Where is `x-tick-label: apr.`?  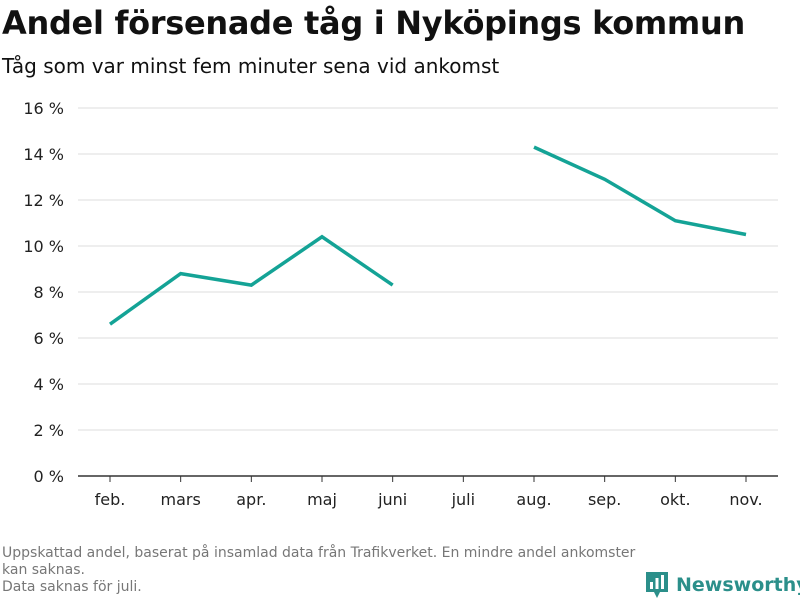 x-tick-label: apr. is located at coordinates (251, 499).